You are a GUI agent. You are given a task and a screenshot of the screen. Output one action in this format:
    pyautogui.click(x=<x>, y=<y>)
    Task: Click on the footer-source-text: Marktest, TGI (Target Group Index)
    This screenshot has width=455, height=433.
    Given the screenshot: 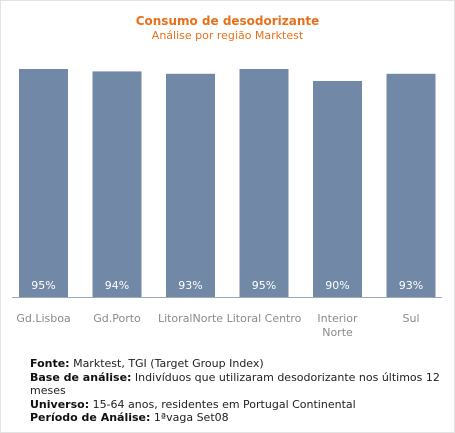 What is the action you would take?
    pyautogui.click(x=166, y=363)
    